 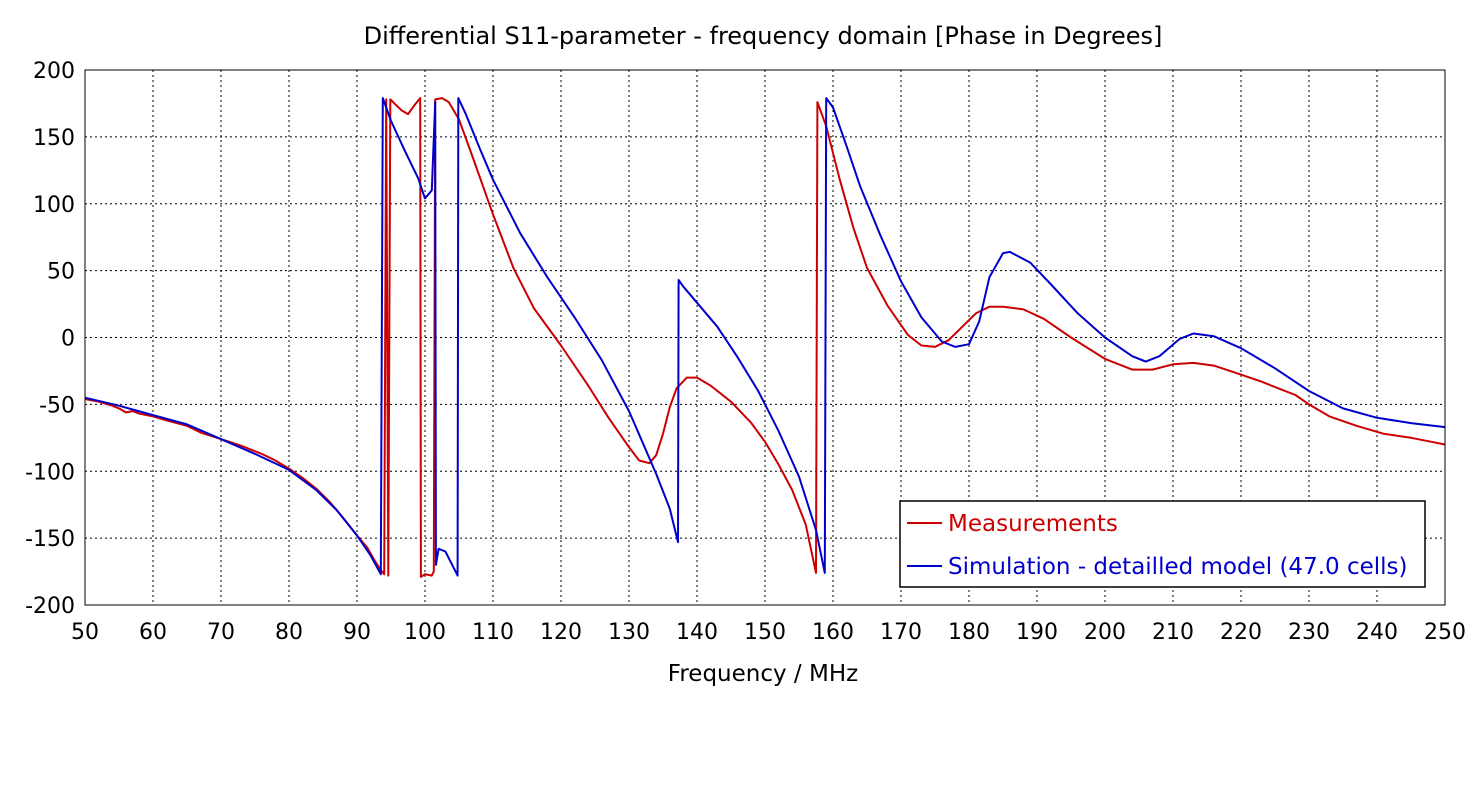 I want to click on x-axis-label: Frequency / MHz, so click(x=763, y=674).